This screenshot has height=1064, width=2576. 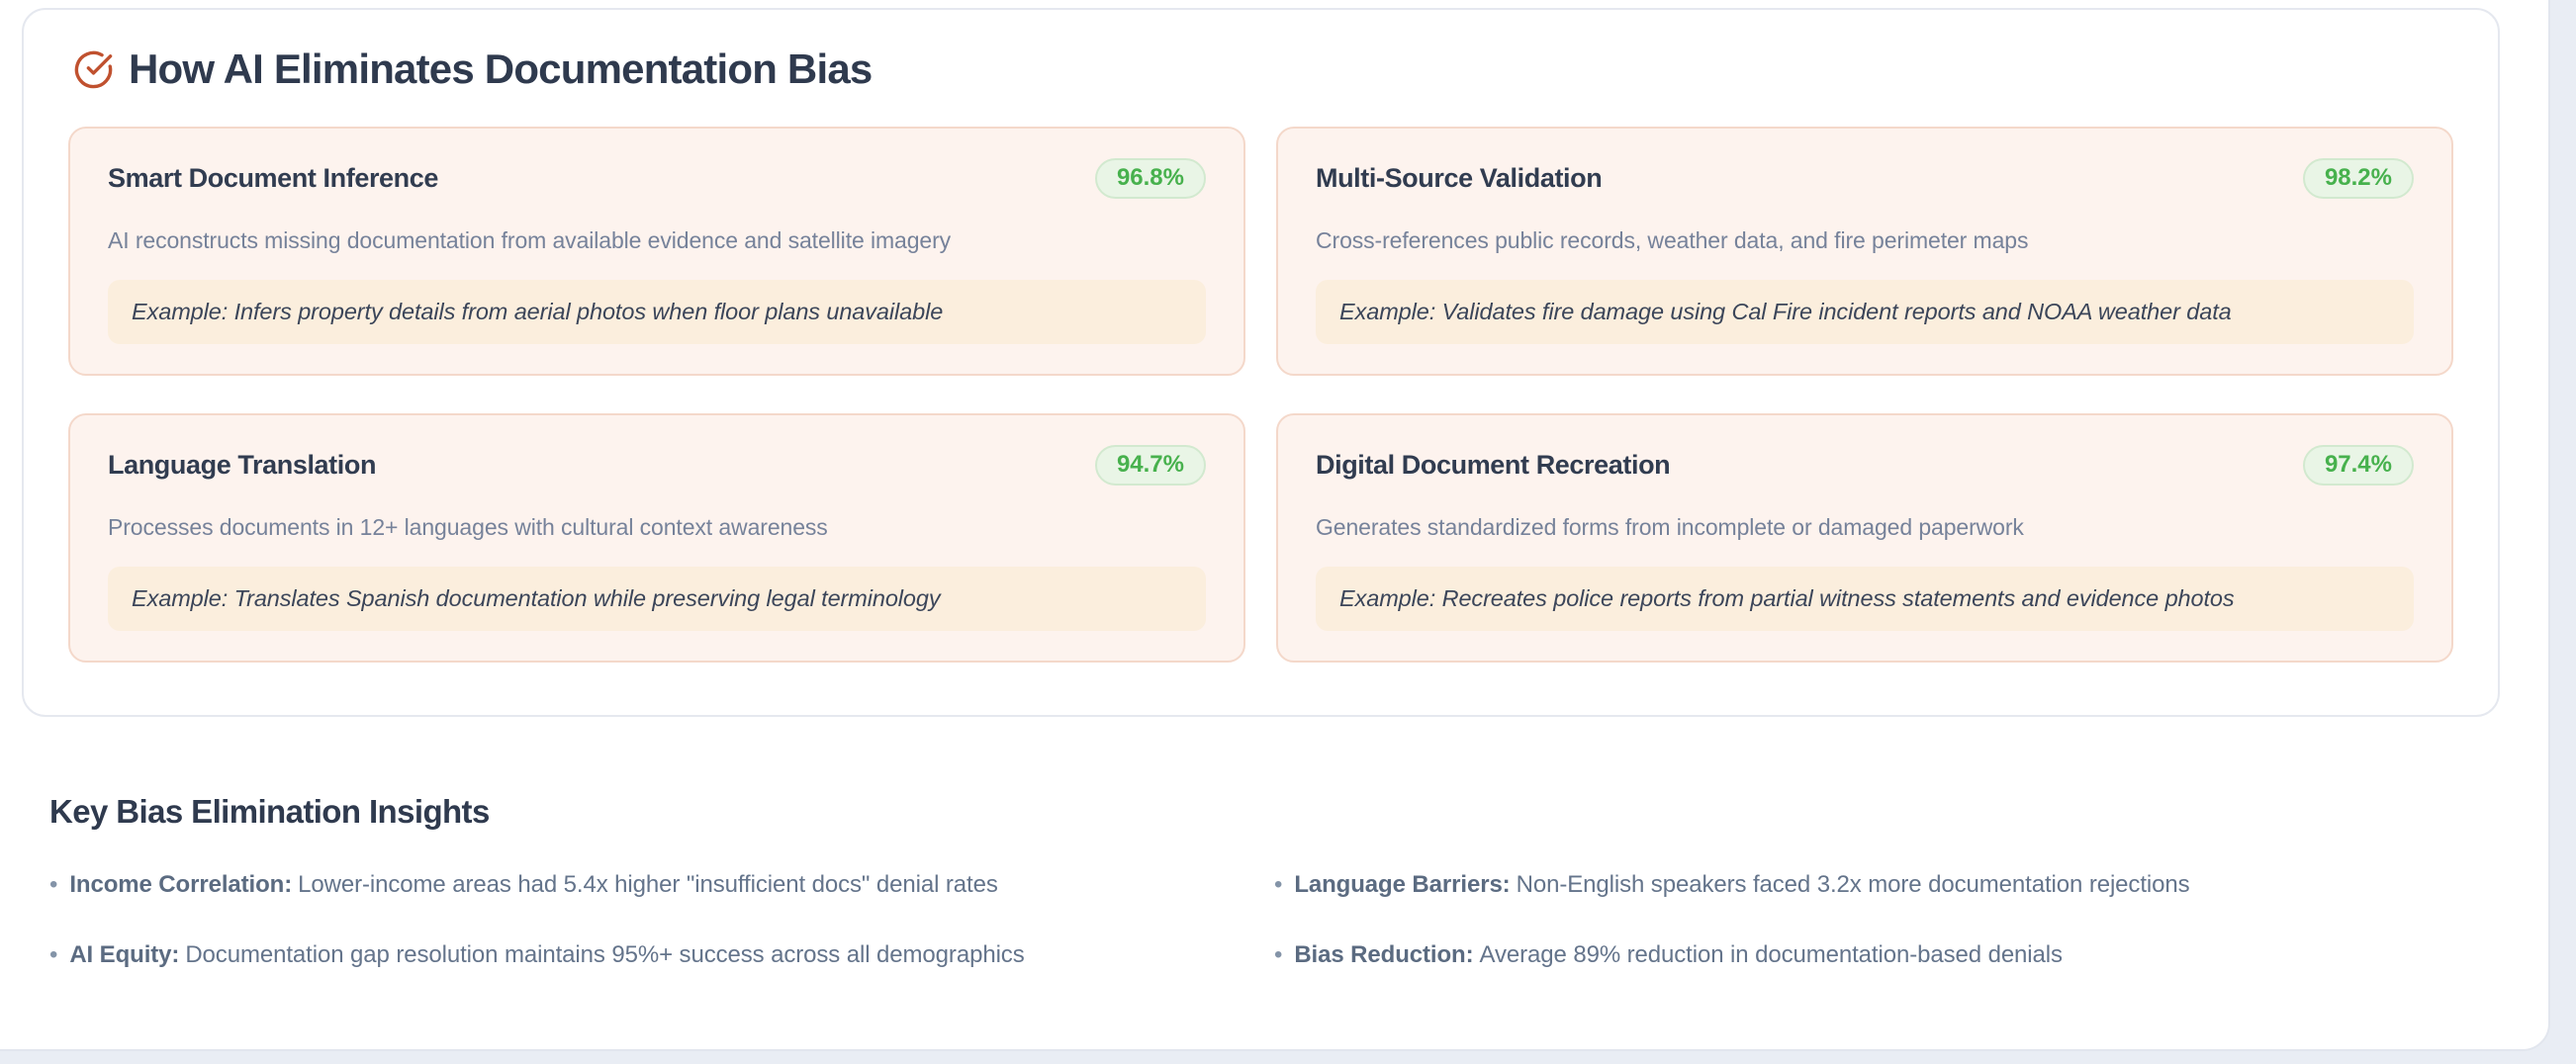 What do you see at coordinates (1460, 178) in the screenshot?
I see `card-title: Multi-Source Validation` at bounding box center [1460, 178].